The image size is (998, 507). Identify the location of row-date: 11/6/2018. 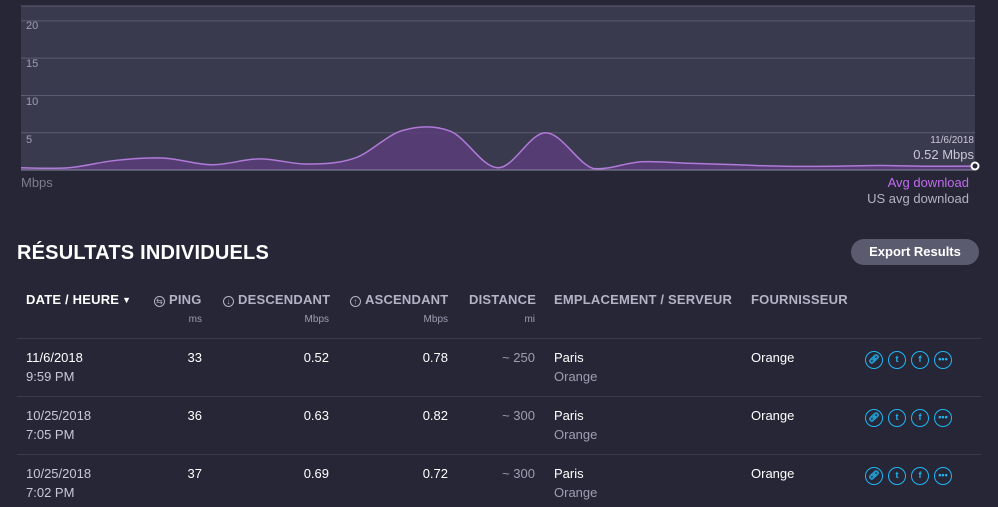
(54, 357).